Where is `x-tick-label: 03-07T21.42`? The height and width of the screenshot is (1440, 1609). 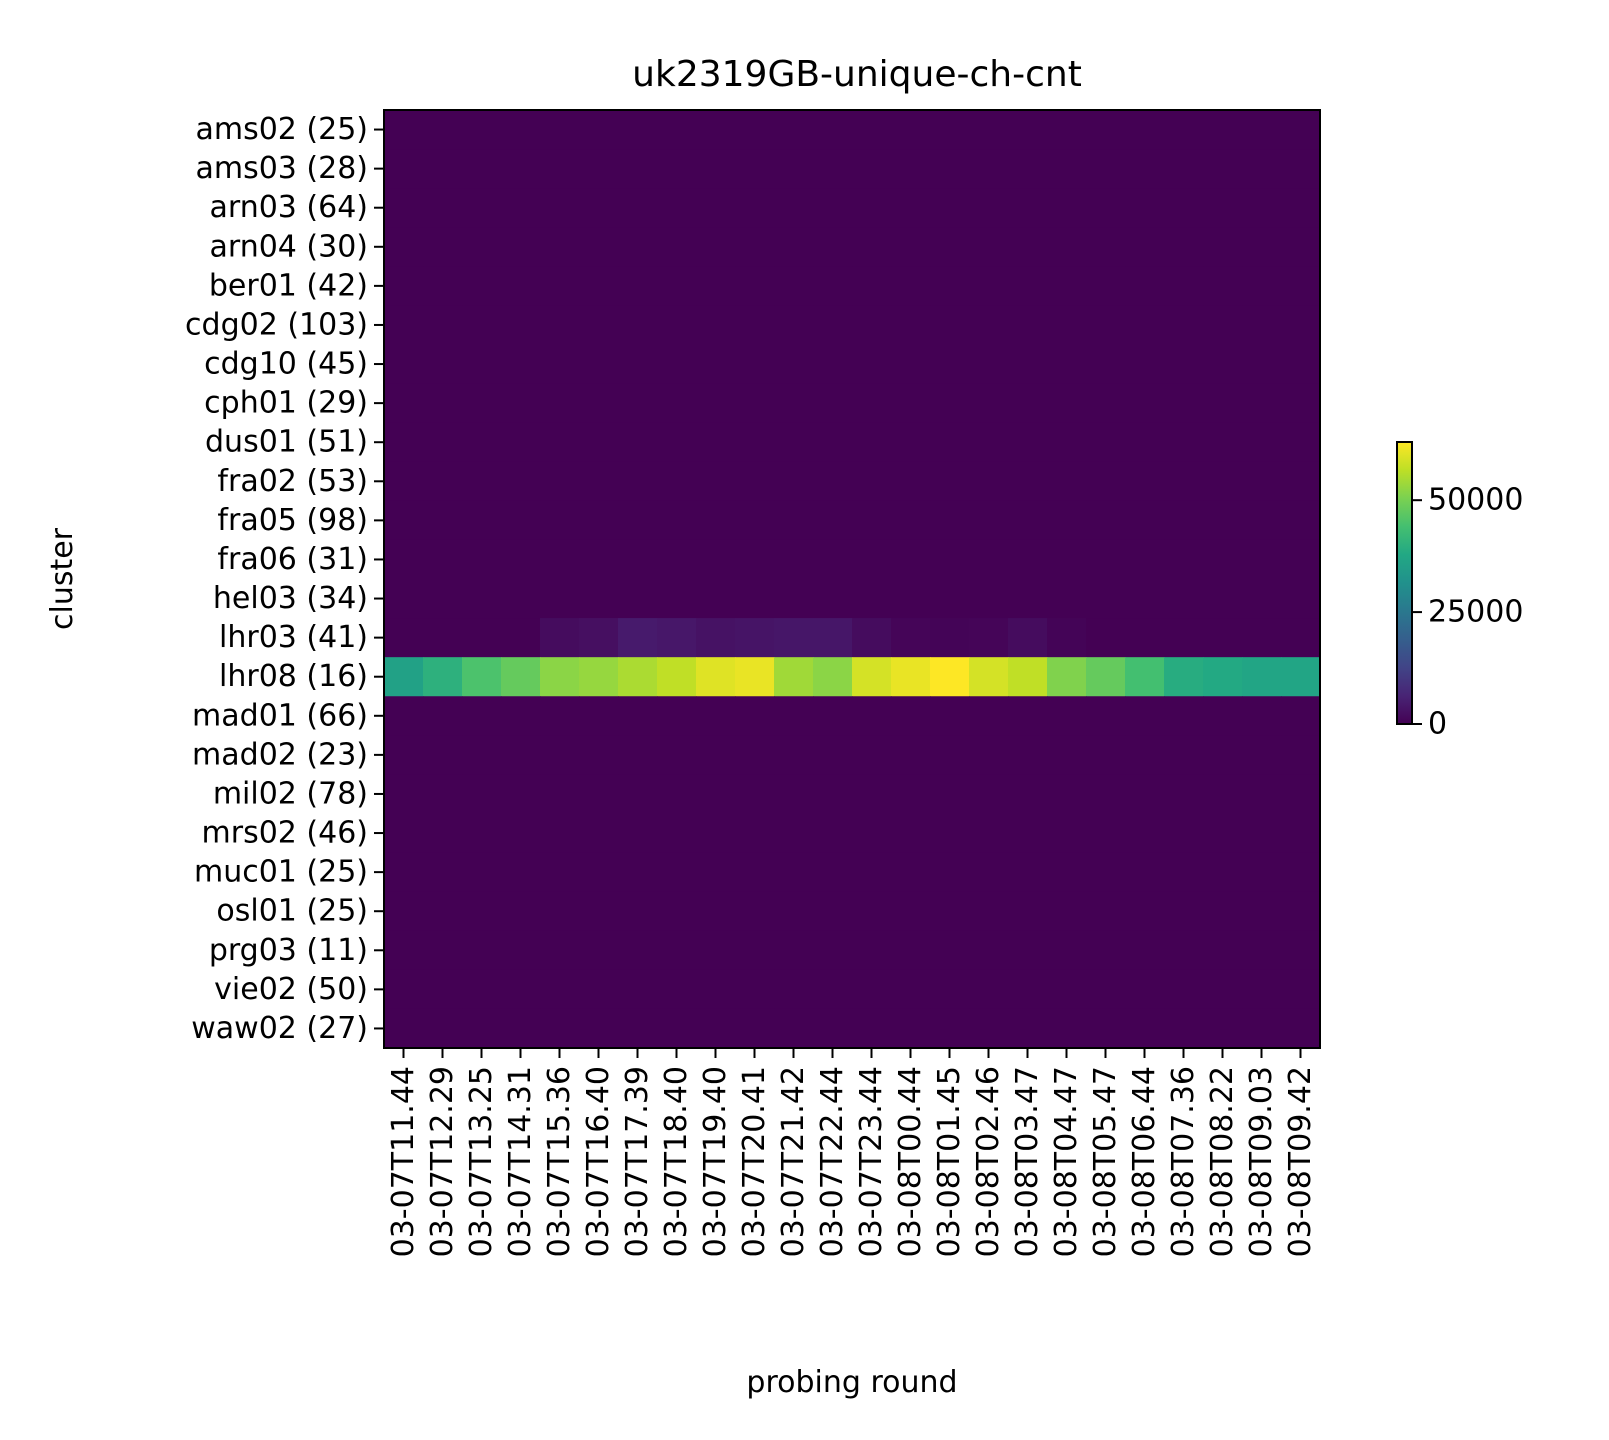
x-tick-label: 03-07T21.42 is located at coordinates (793, 1161).